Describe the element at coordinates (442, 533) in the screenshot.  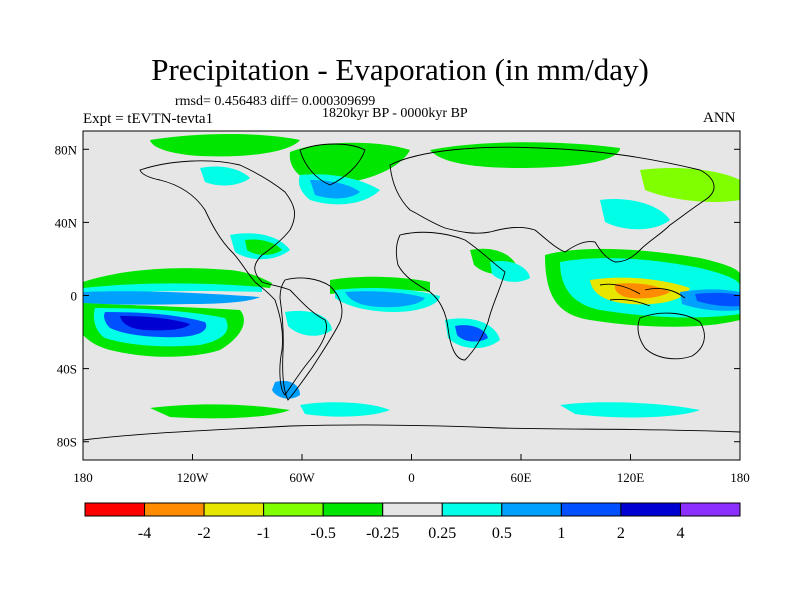
I see `colorbar-label: 0.25` at that location.